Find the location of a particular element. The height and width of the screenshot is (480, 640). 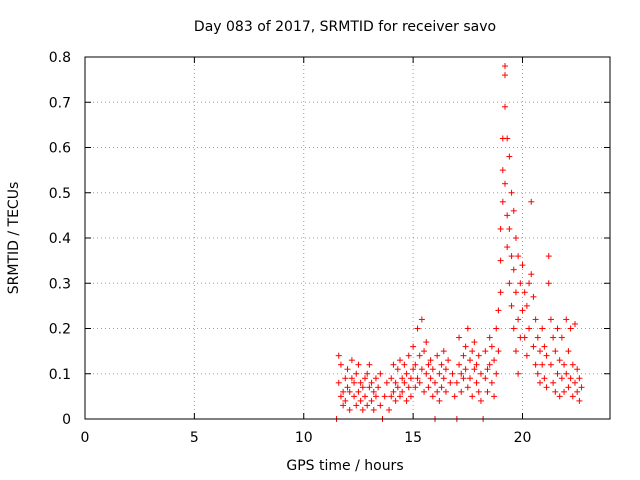

y-tick-label: 0.7 is located at coordinates (60, 103).